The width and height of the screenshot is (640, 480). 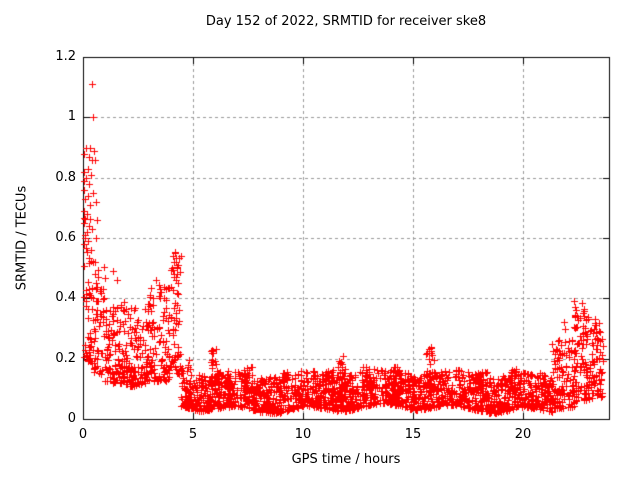 I want to click on y-tick-label: 1.2, so click(x=65, y=56).